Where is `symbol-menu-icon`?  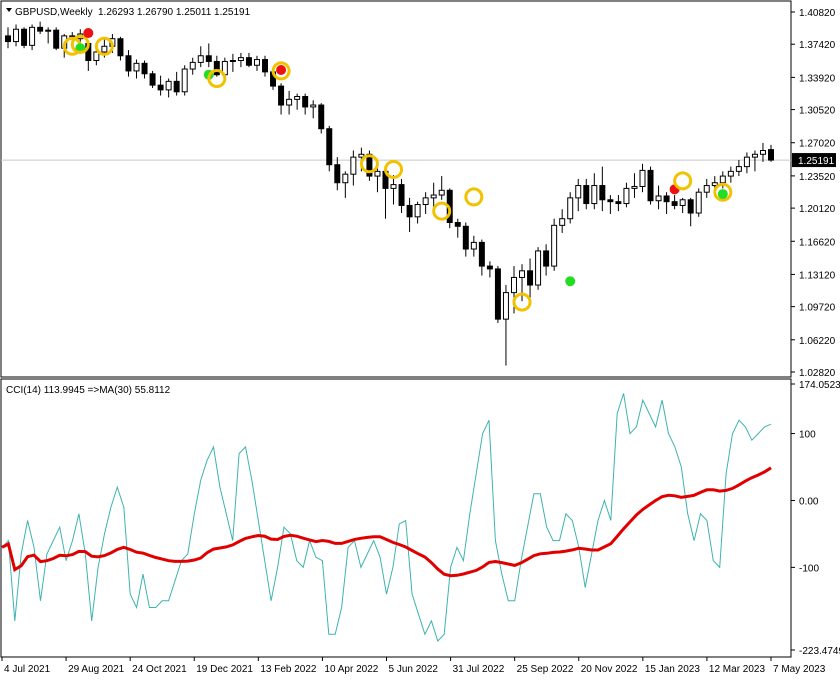 symbol-menu-icon is located at coordinates (9, 10).